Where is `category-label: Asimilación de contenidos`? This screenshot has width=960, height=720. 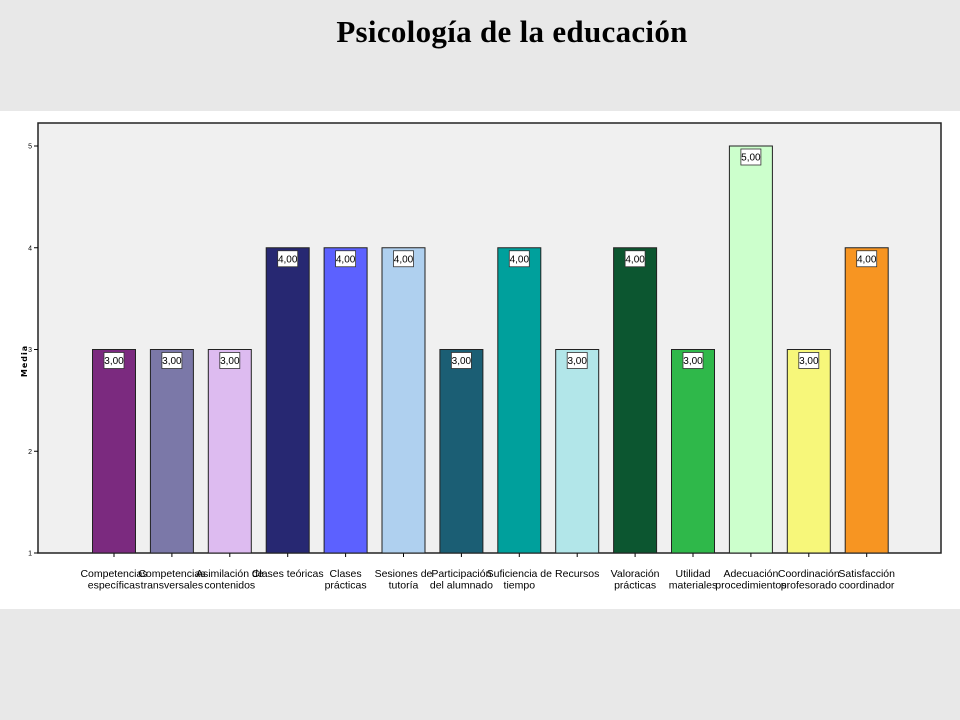 category-label: Asimilación de contenidos is located at coordinates (230, 580).